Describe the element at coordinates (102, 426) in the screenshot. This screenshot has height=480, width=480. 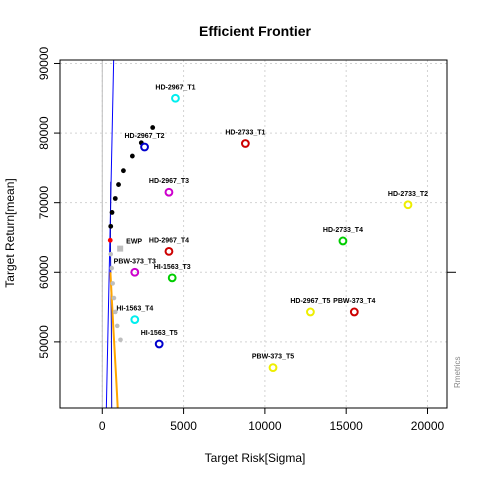
I see `x-tick-label: 0` at that location.